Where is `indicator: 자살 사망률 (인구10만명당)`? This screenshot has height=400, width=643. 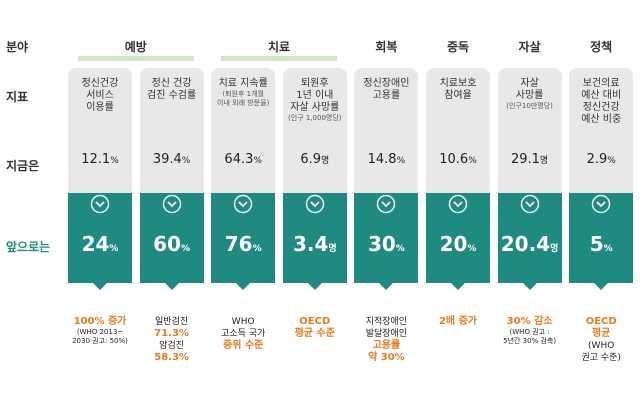 indicator: 자살 사망률 (인구10만명당) is located at coordinates (530, 94).